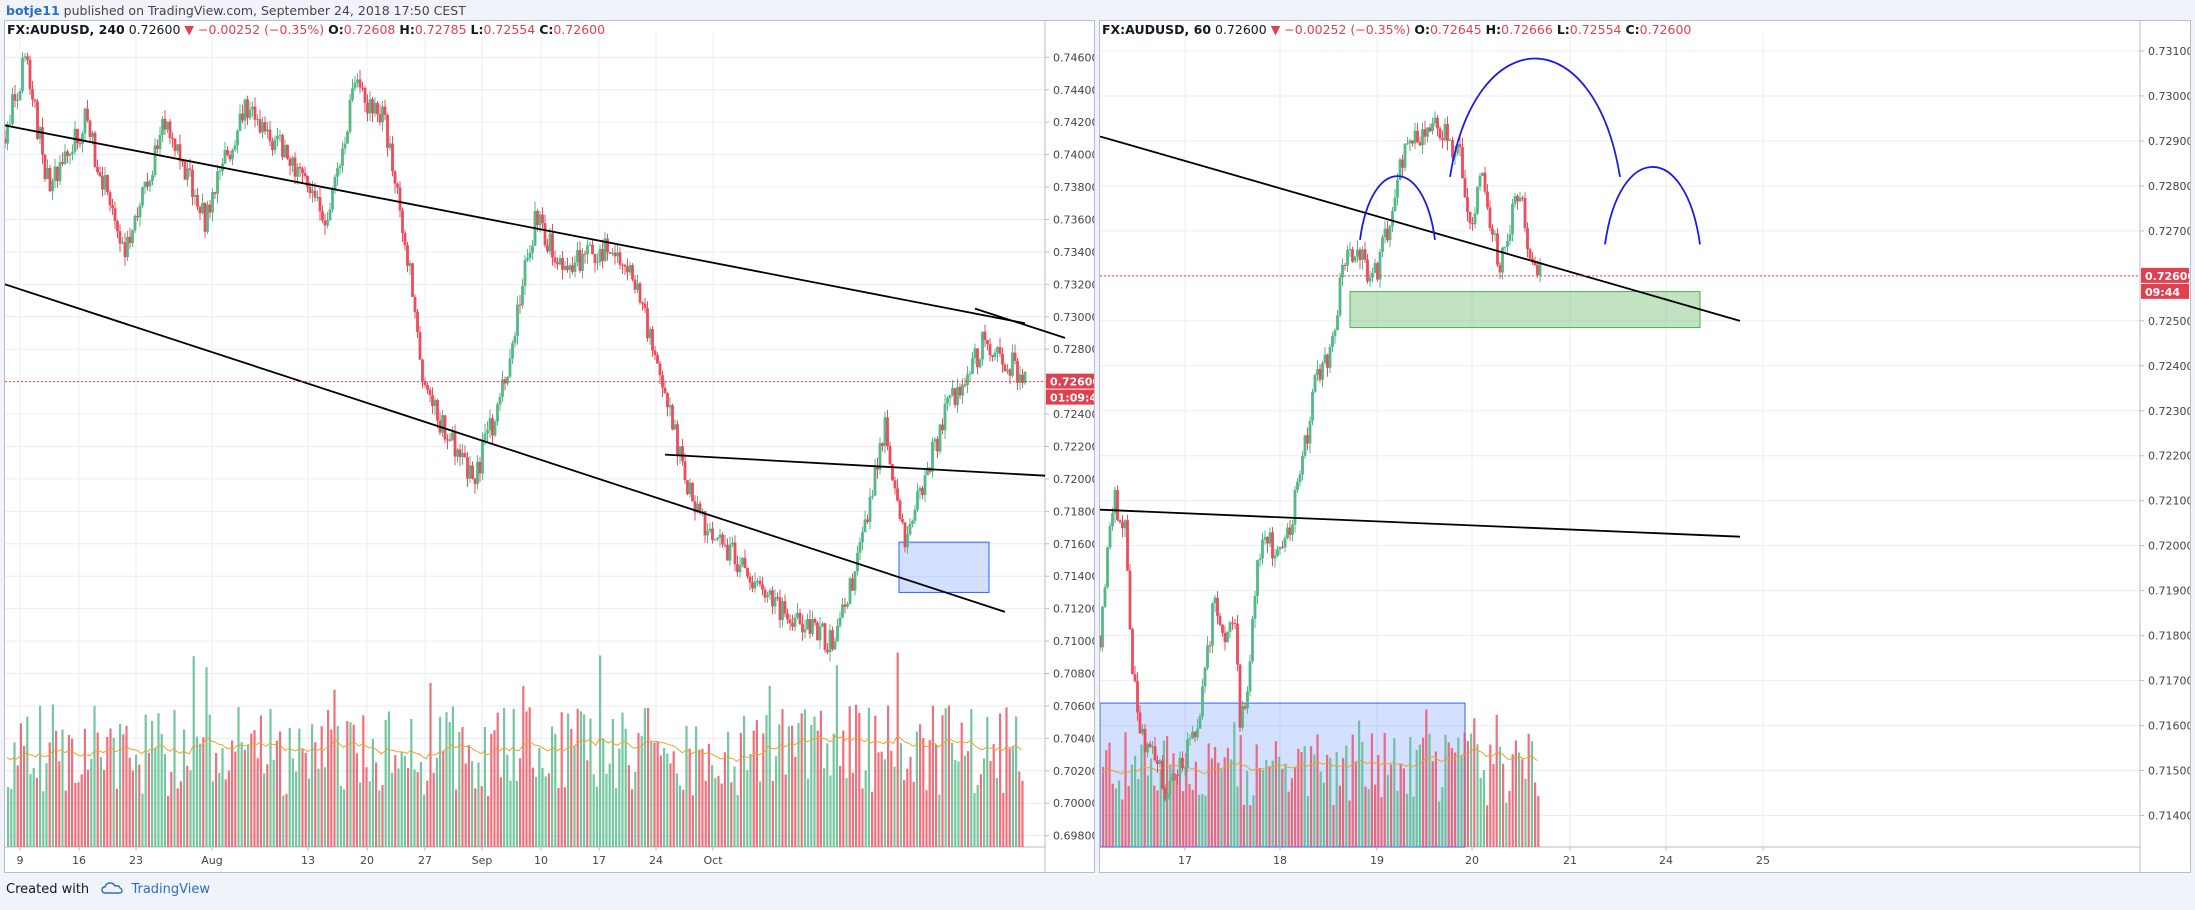 The height and width of the screenshot is (910, 2195). I want to click on high-label: H:, so click(1493, 29).